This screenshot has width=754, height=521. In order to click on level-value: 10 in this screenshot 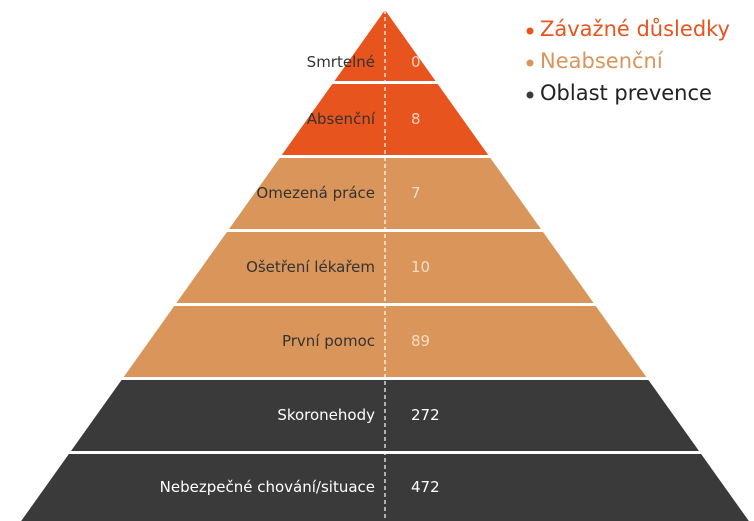, I will do `click(420, 267)`.